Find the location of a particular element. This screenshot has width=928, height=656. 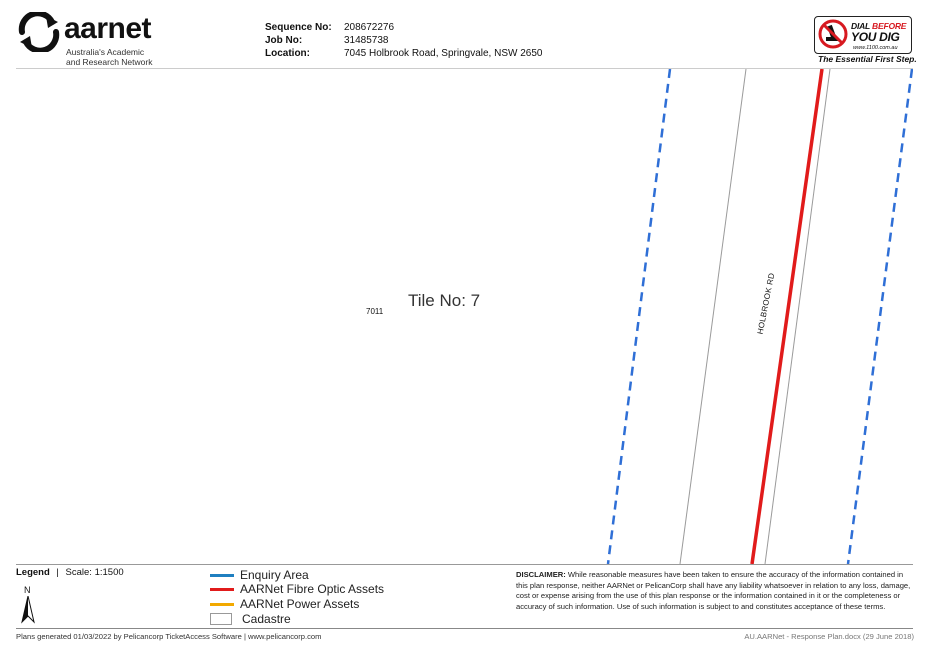

north-label: N is located at coordinates (27, 590).